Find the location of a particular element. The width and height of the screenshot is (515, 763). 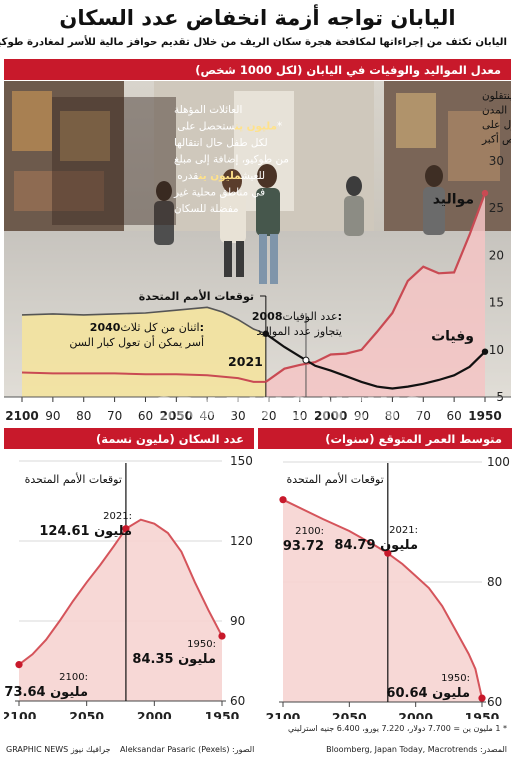

families-callout-bg is located at coordinates (114, 161).